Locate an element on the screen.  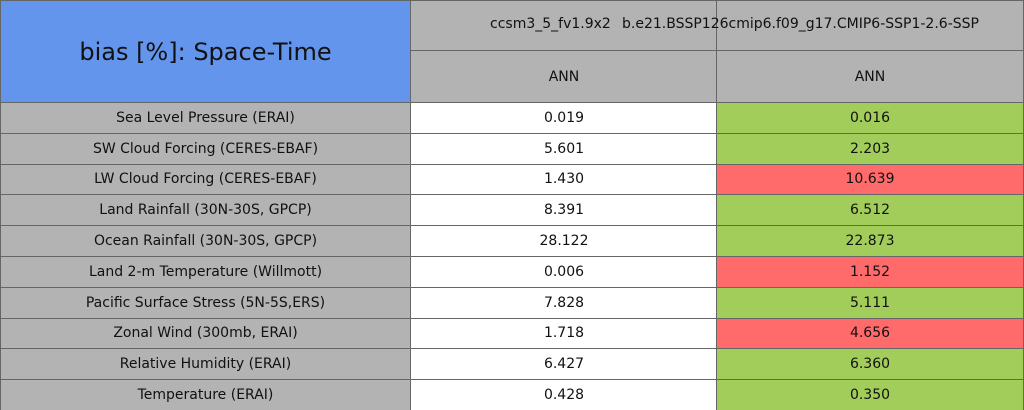
row-label: Ocean Rainfall (30N-30S, GPCP) is located at coordinates (205, 241).